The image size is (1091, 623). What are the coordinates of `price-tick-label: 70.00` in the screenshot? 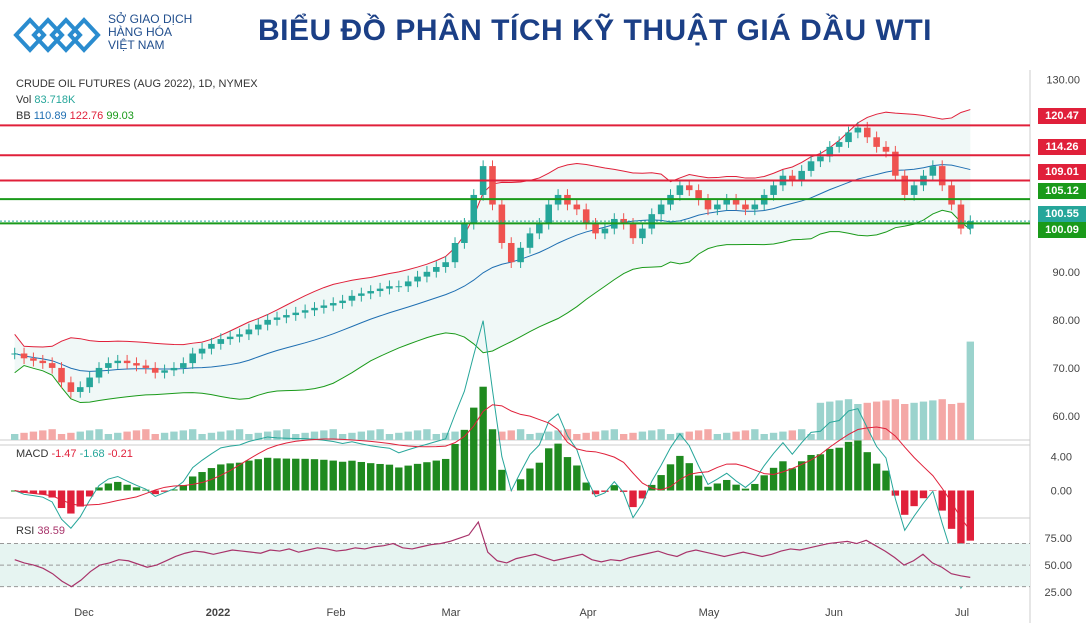 It's located at (1066, 369).